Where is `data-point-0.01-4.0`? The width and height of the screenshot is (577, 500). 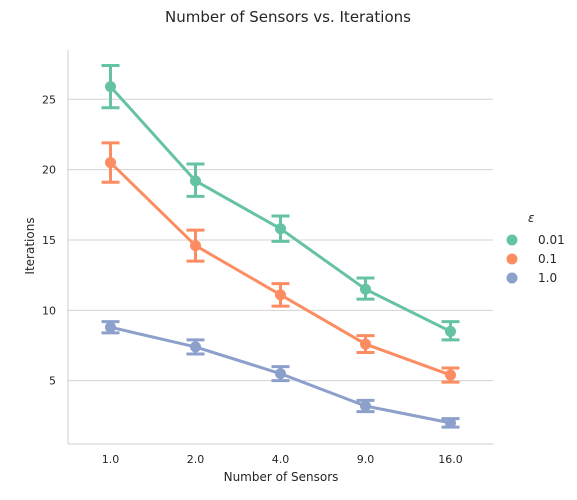
data-point-0.01-4.0 is located at coordinates (280, 229).